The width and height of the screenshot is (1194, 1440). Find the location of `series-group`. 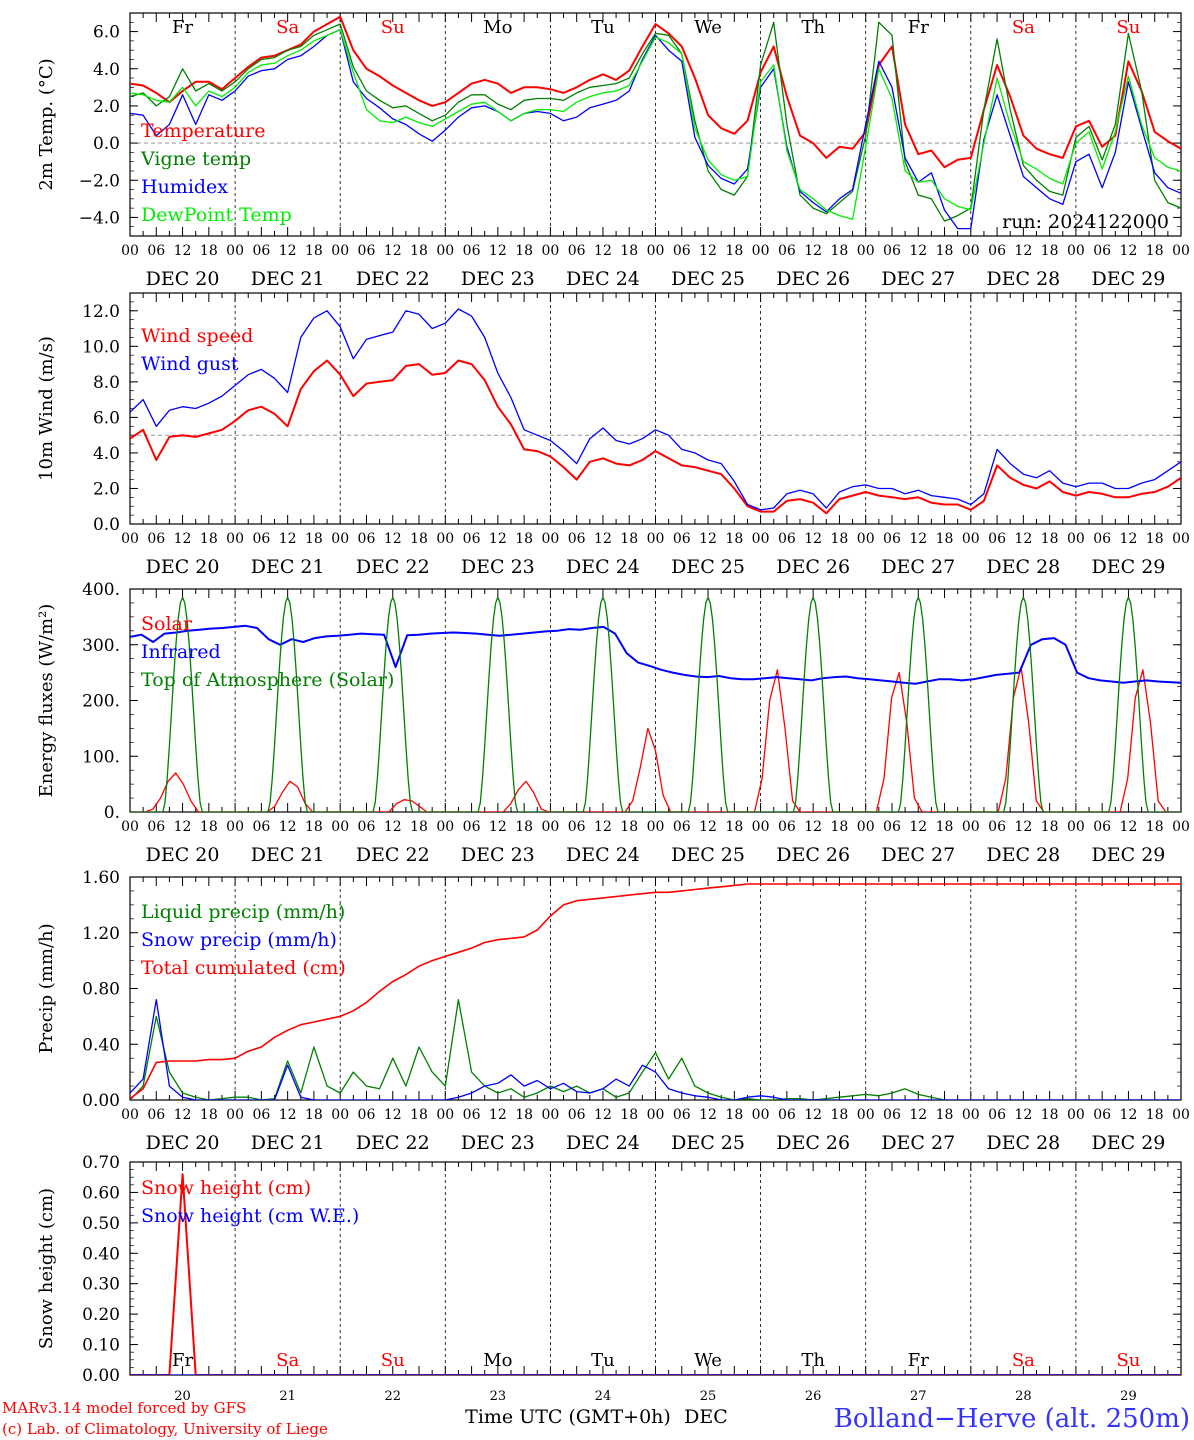

series-group is located at coordinates (655, 991).